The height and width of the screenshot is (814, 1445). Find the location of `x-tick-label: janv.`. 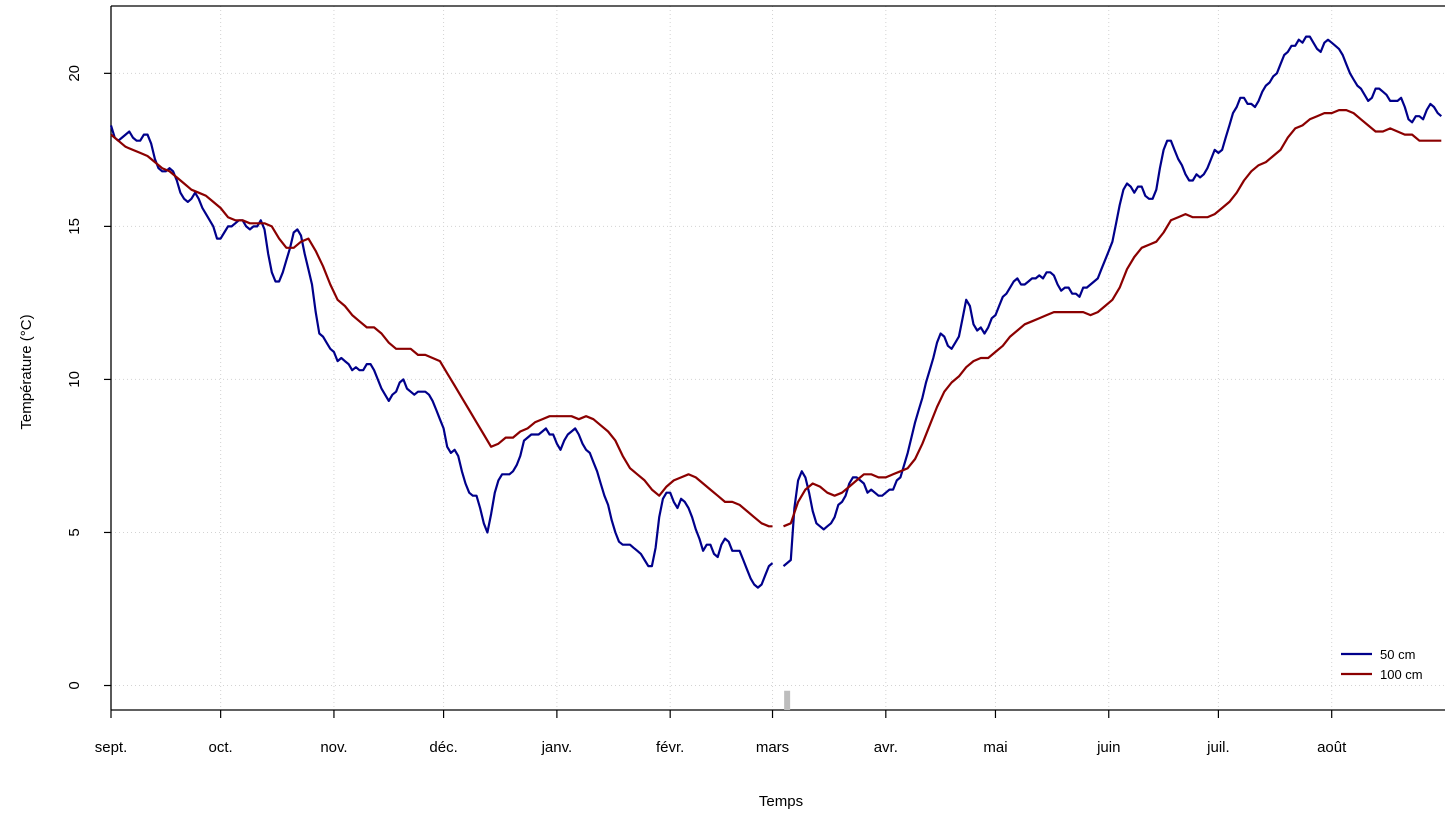

x-tick-label: janv. is located at coordinates (557, 747).